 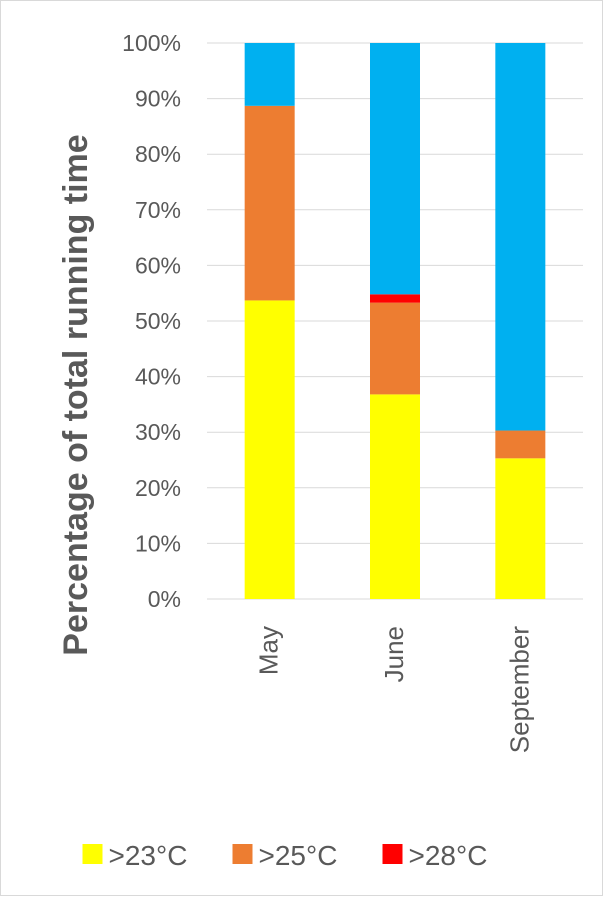 What do you see at coordinates (158, 154) in the screenshot?
I see `y-tick-label: 80%` at bounding box center [158, 154].